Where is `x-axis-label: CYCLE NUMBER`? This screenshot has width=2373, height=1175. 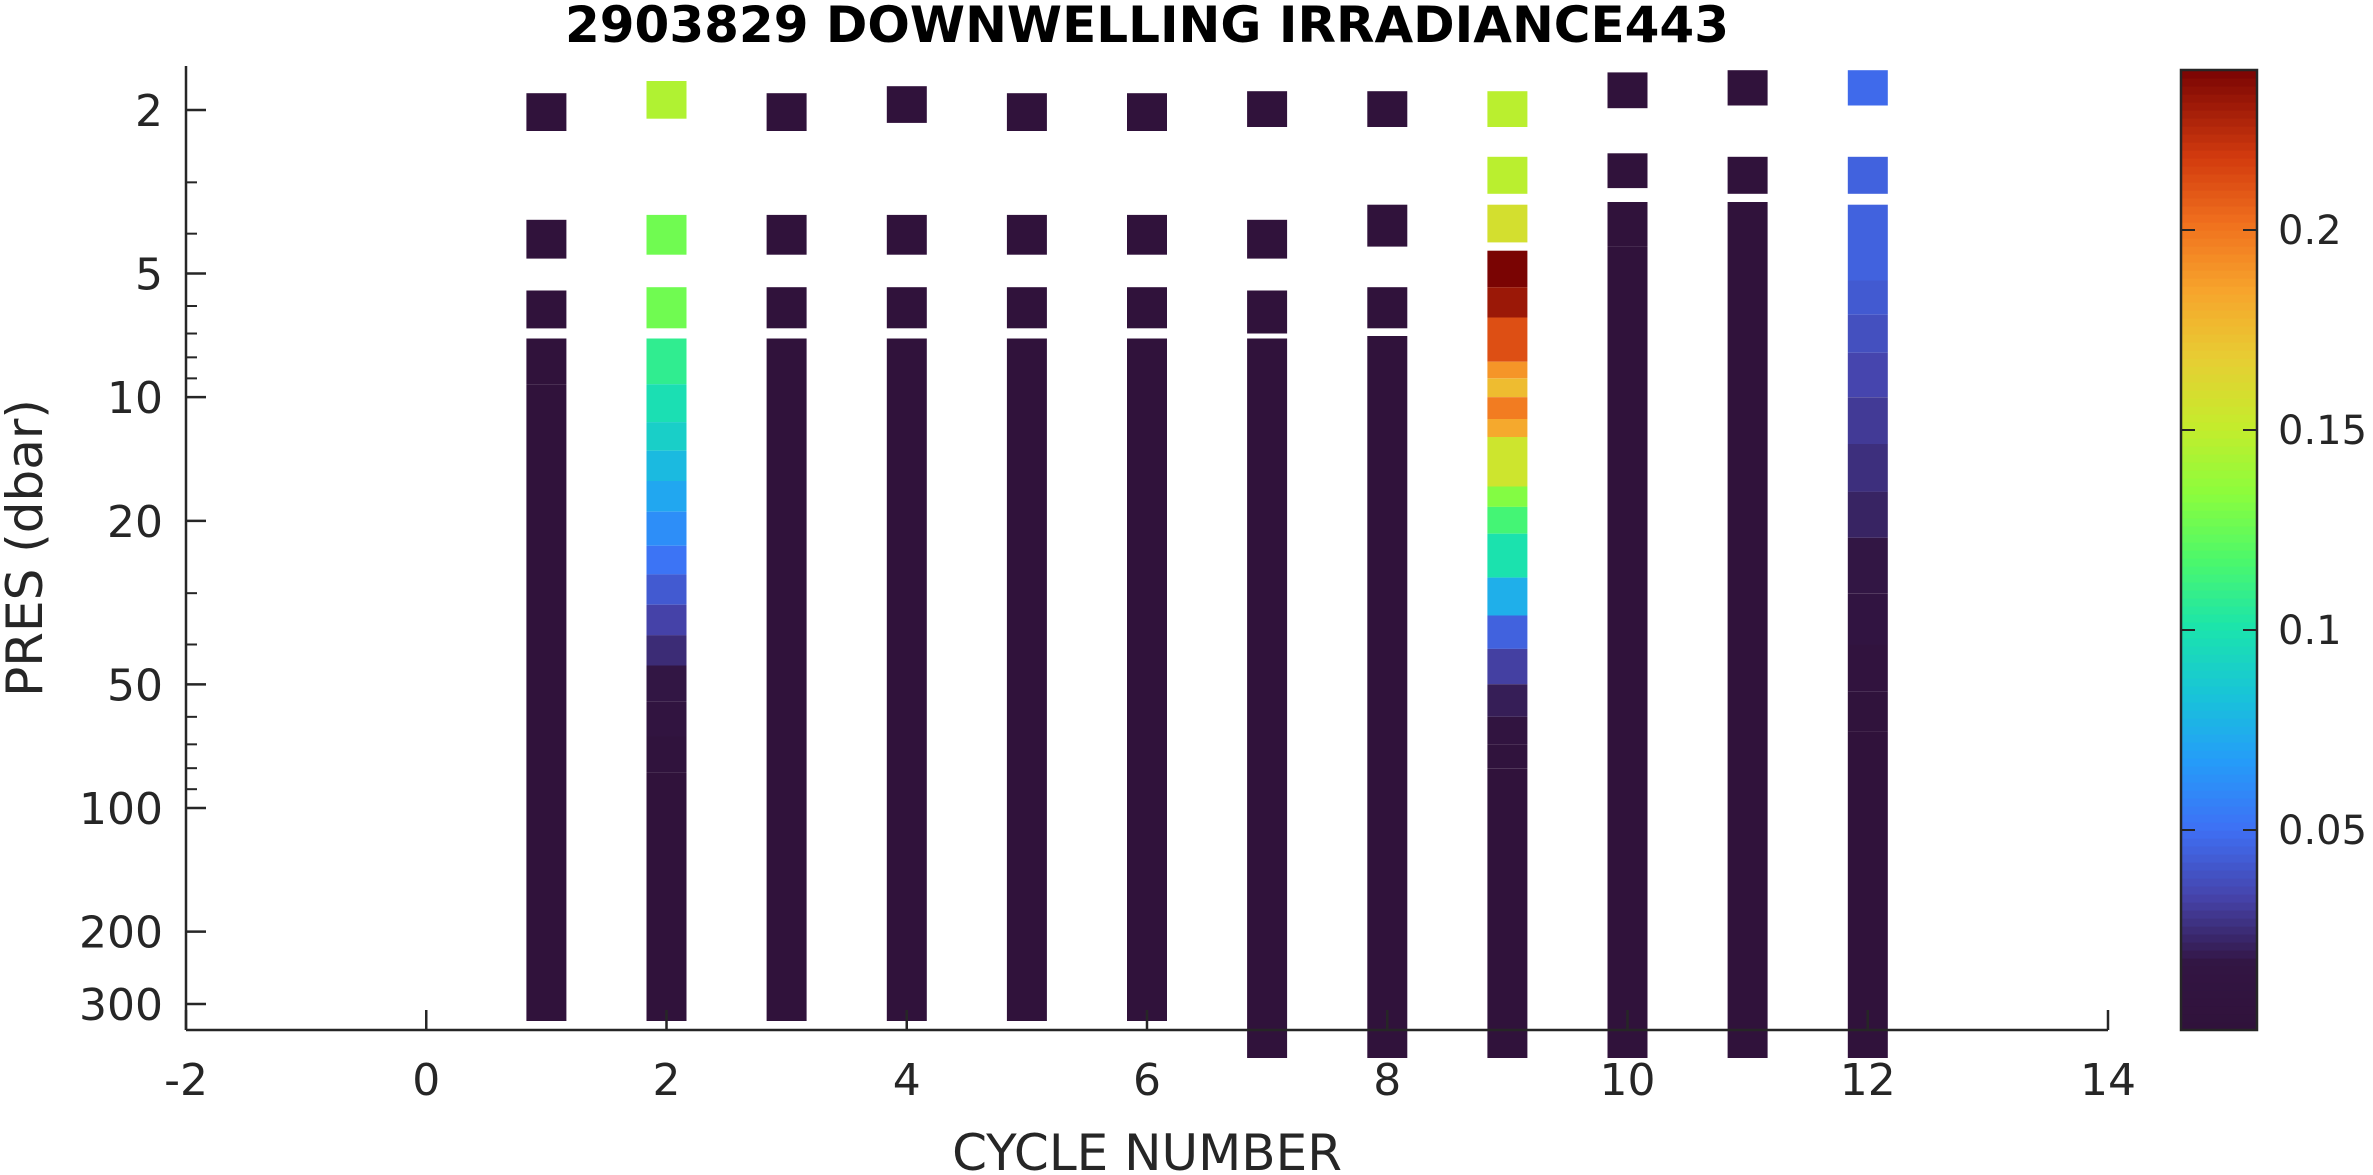 x-axis-label: CYCLE NUMBER is located at coordinates (1147, 1149).